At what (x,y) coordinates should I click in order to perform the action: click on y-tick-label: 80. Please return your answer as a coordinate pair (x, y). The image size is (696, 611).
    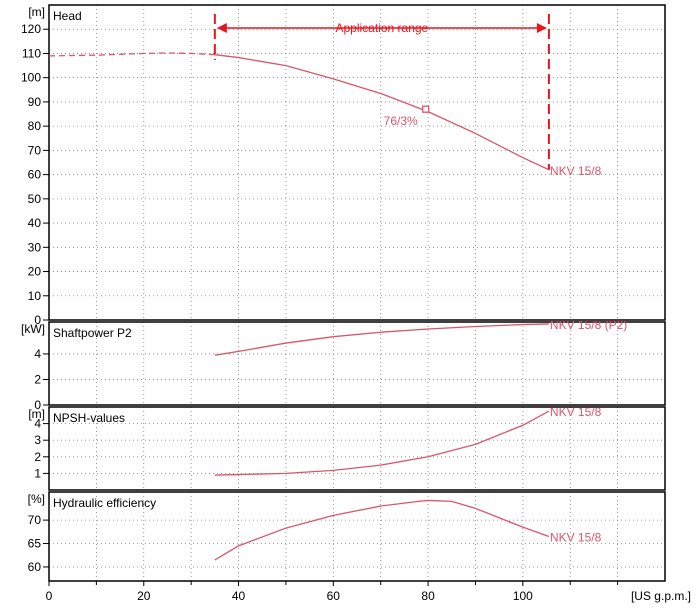
    Looking at the image, I should click on (35, 126).